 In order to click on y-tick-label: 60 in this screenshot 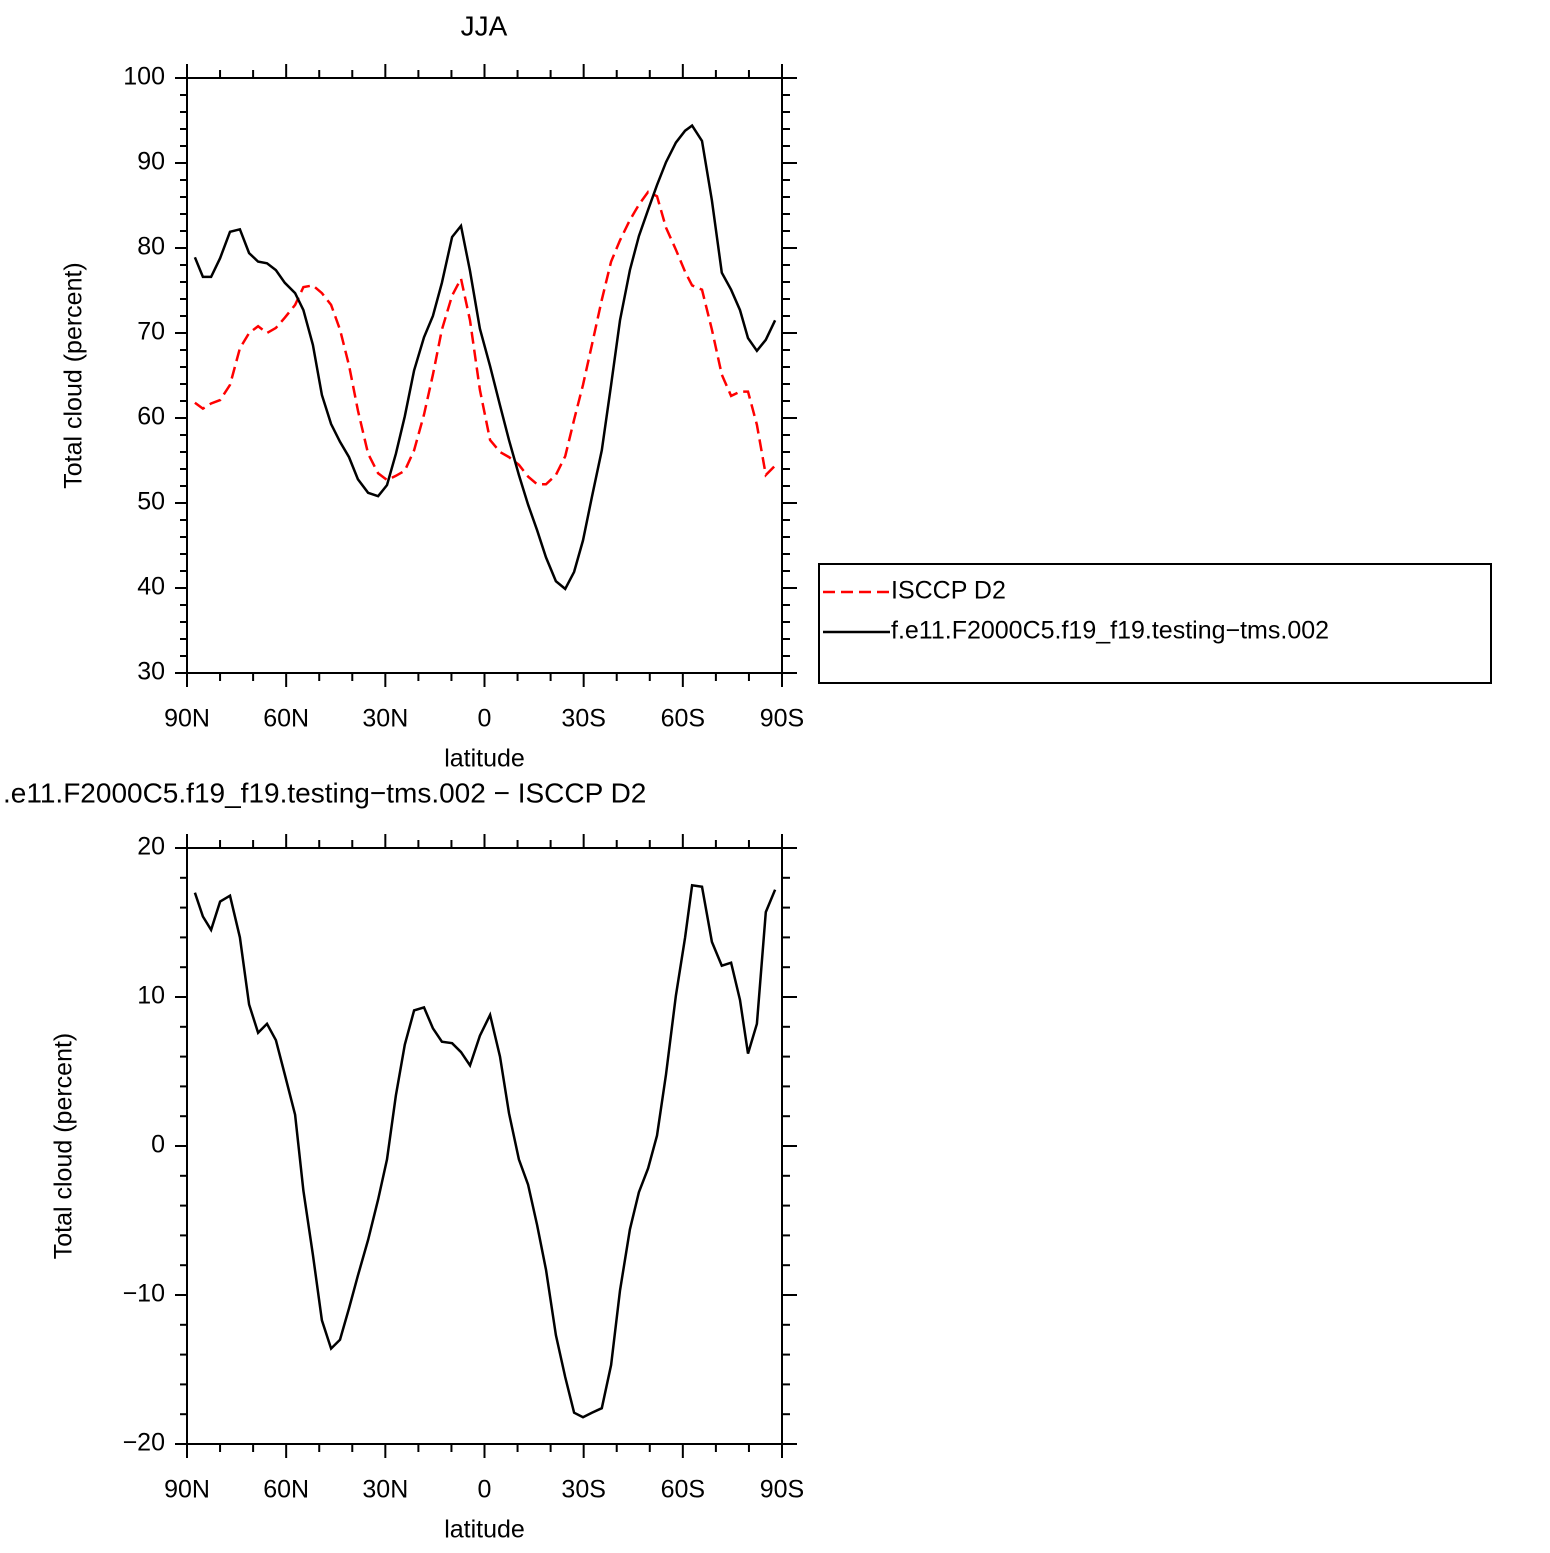, I will do `click(151, 417)`.